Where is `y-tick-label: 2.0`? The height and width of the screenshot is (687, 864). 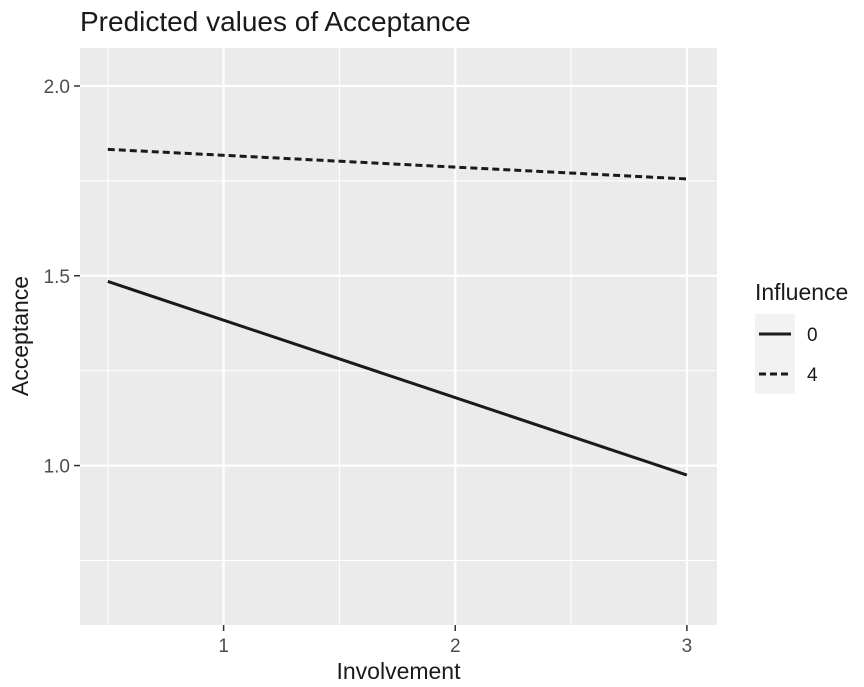
y-tick-label: 2.0 is located at coordinates (57, 87).